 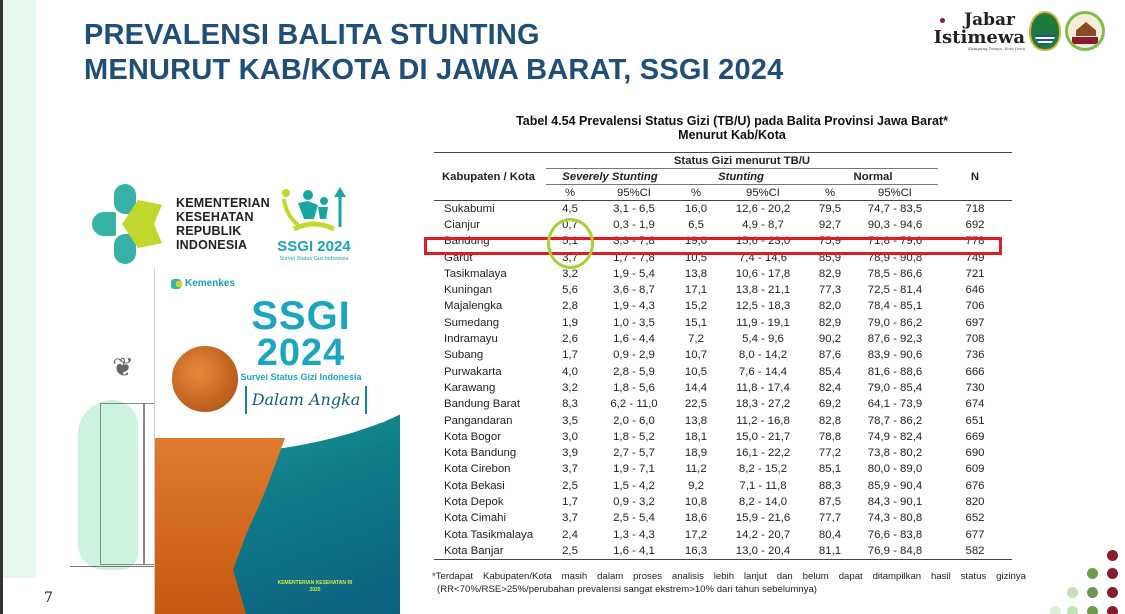 I want to click on header-stunting: Stunting, so click(x=741, y=176).